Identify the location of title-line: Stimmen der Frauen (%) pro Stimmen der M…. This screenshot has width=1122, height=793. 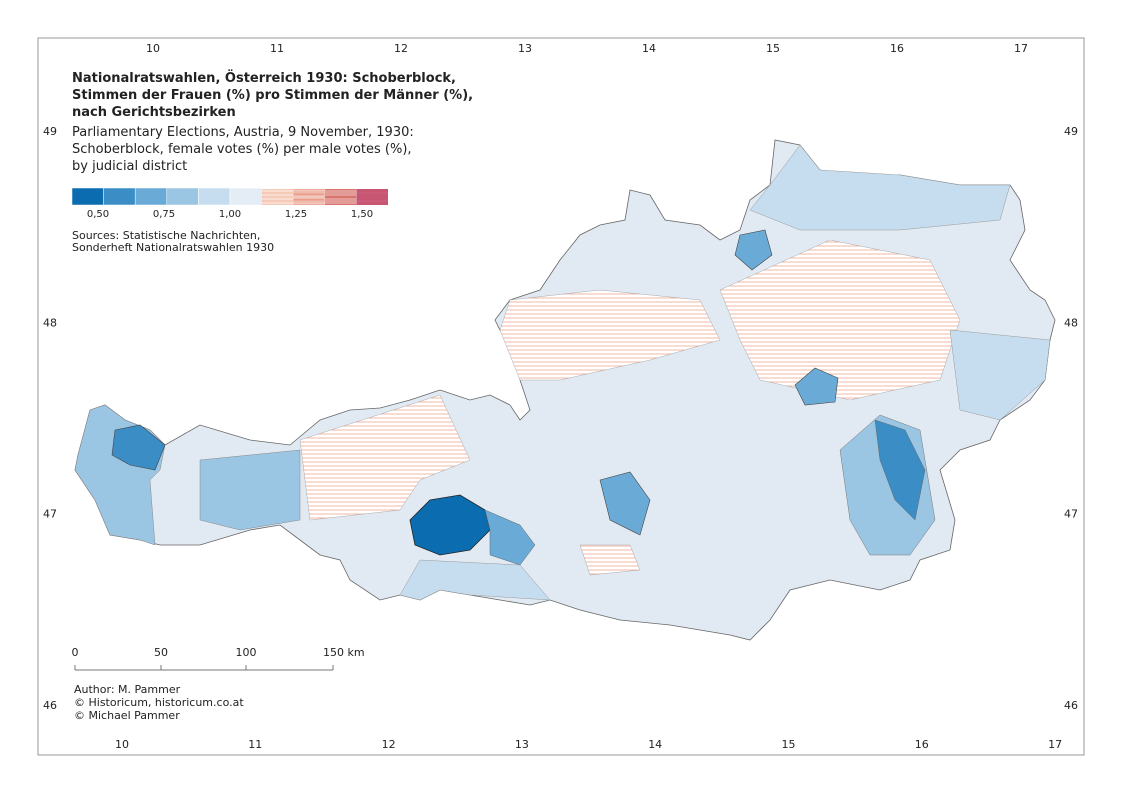
(272, 95).